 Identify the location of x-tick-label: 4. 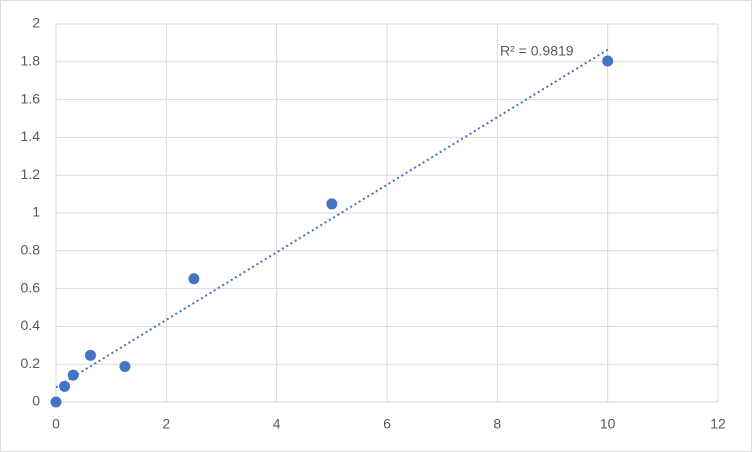
(277, 424).